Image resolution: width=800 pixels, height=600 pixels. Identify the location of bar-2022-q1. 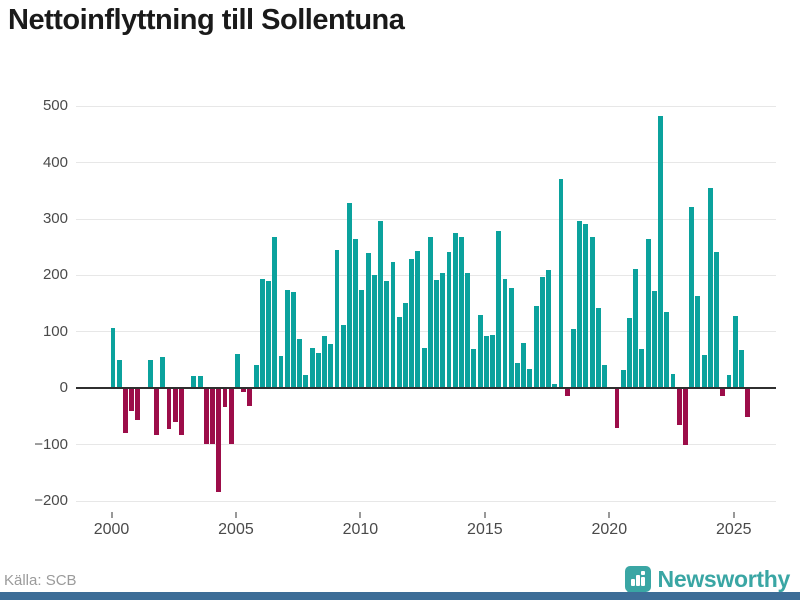
(660, 252).